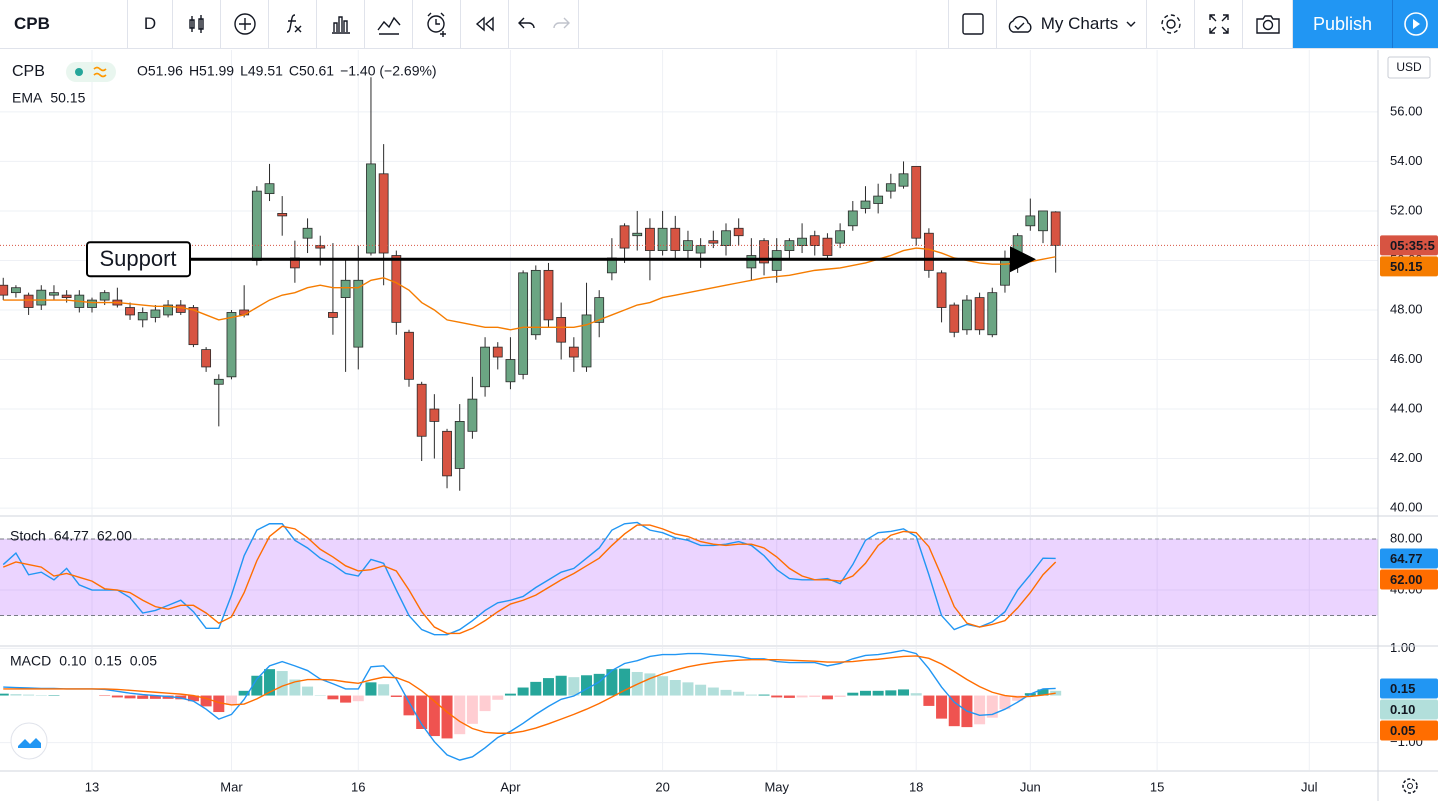 This screenshot has width=1438, height=801. I want to click on indicators-button, so click(293, 24).